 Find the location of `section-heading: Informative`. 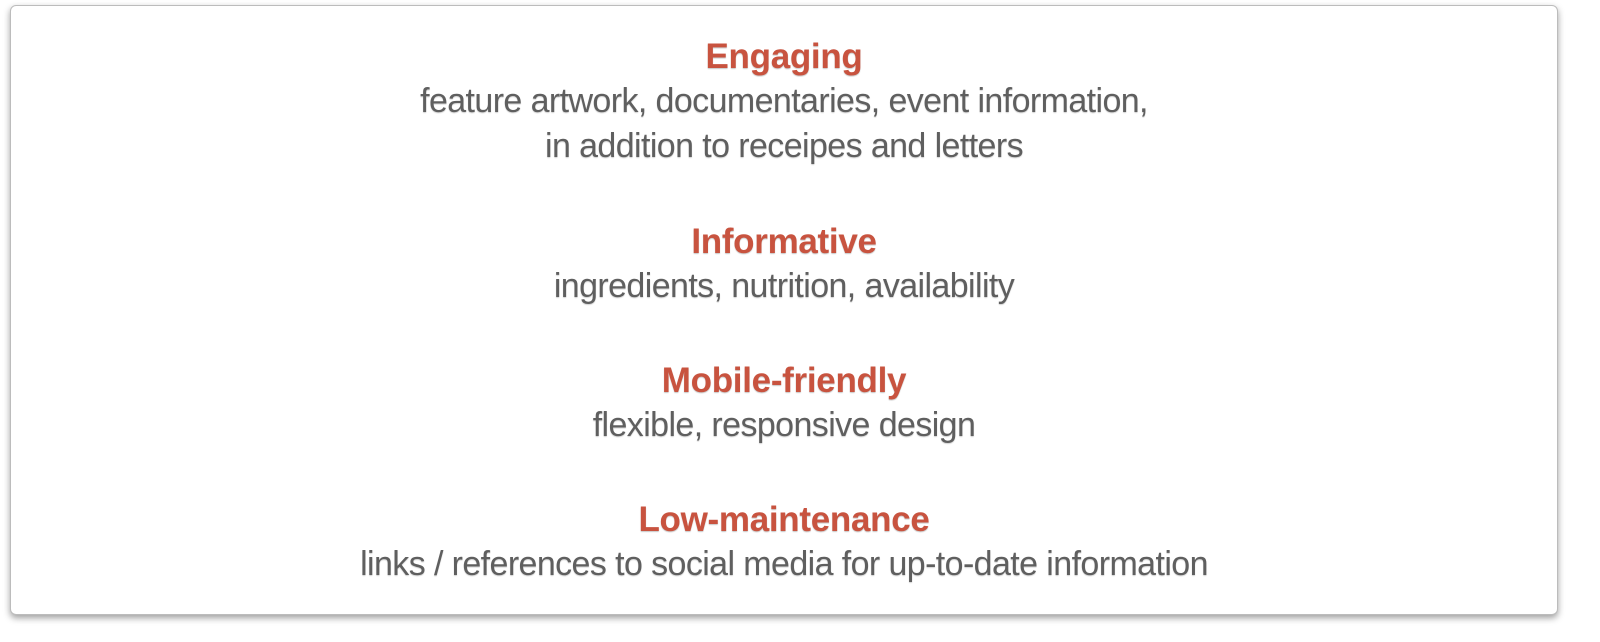

section-heading: Informative is located at coordinates (784, 241).